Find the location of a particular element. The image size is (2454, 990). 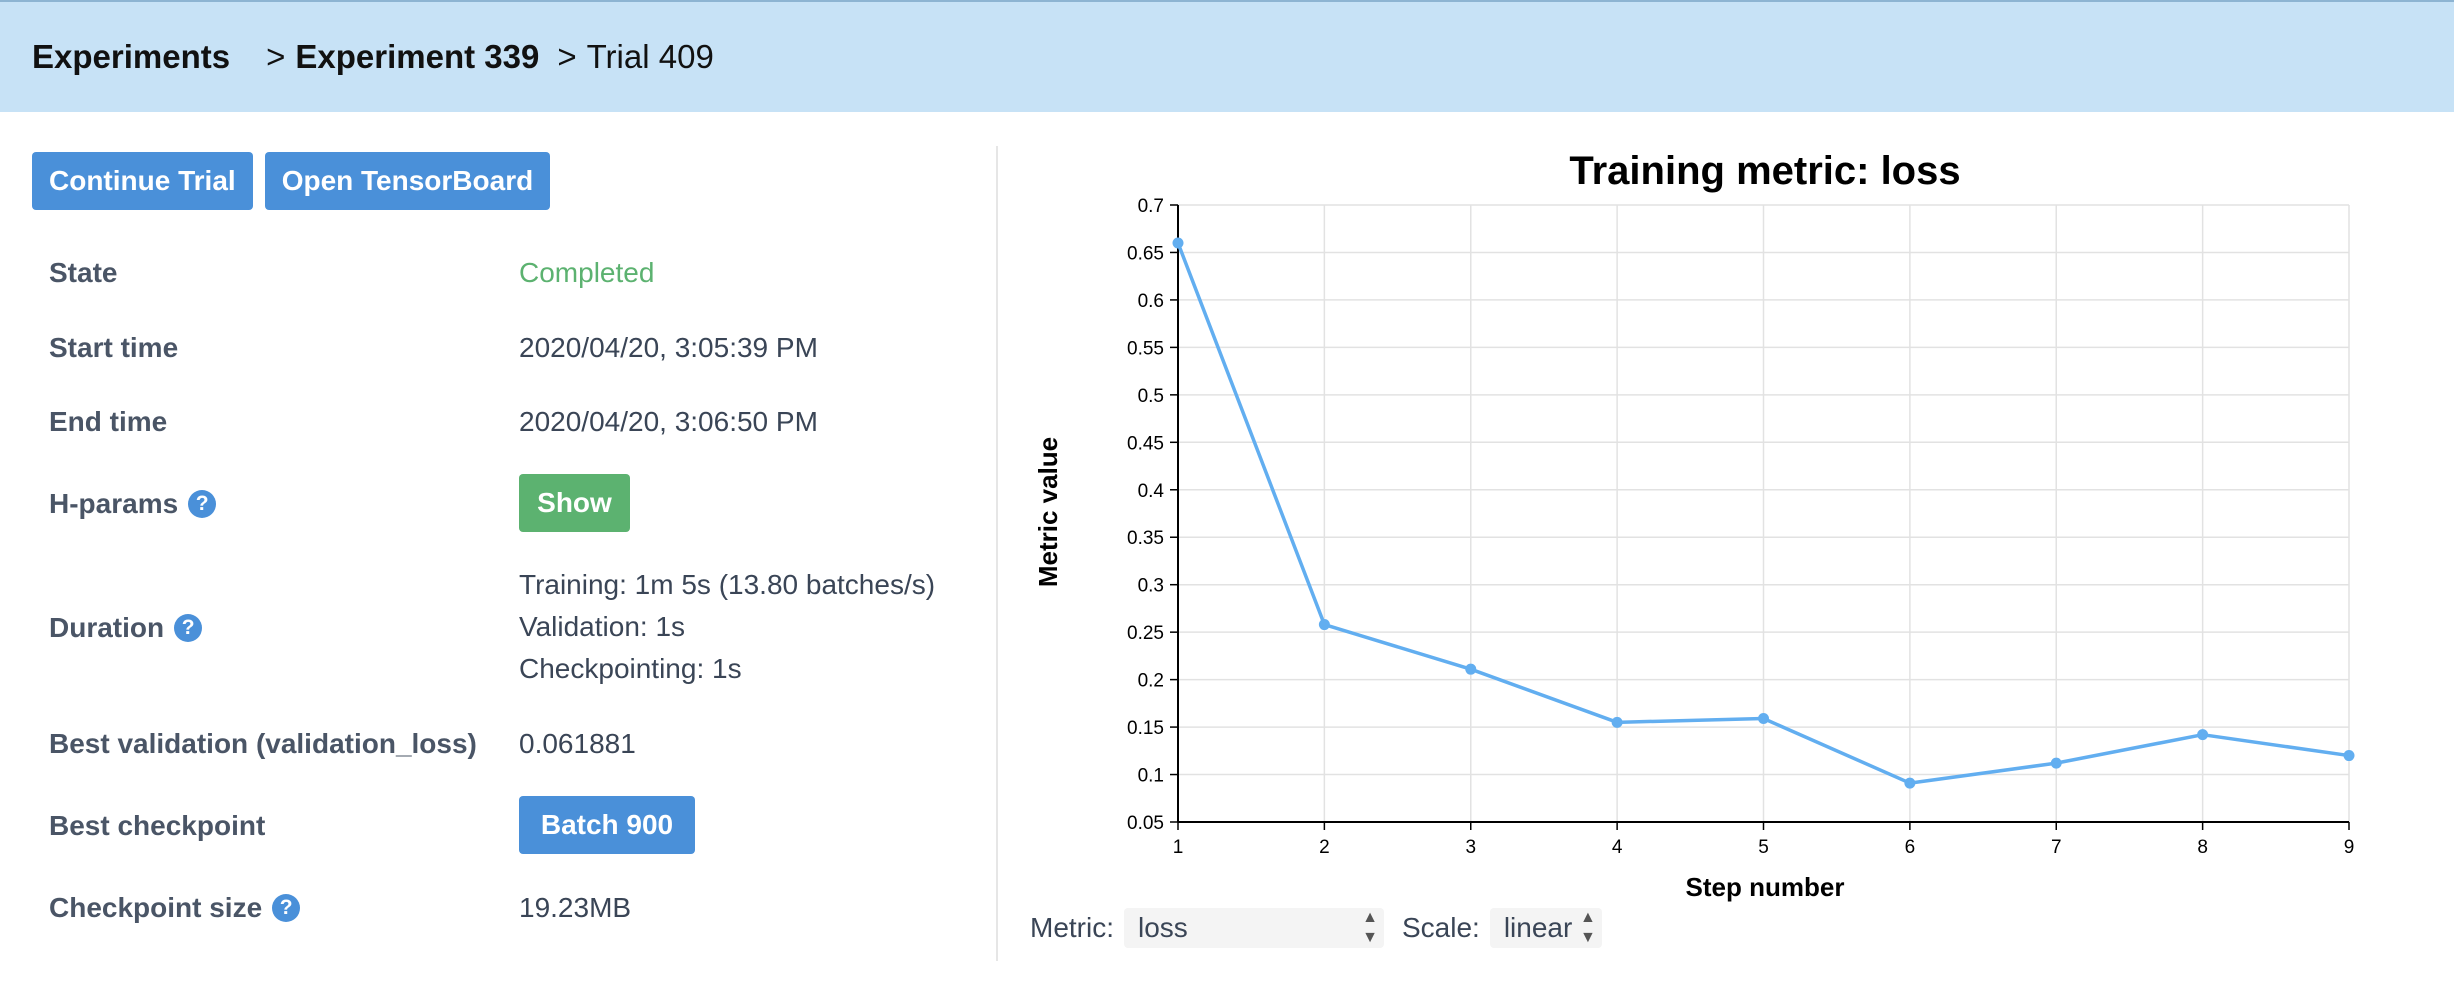

y-tick-label: 0.15 is located at coordinates (1145, 728).